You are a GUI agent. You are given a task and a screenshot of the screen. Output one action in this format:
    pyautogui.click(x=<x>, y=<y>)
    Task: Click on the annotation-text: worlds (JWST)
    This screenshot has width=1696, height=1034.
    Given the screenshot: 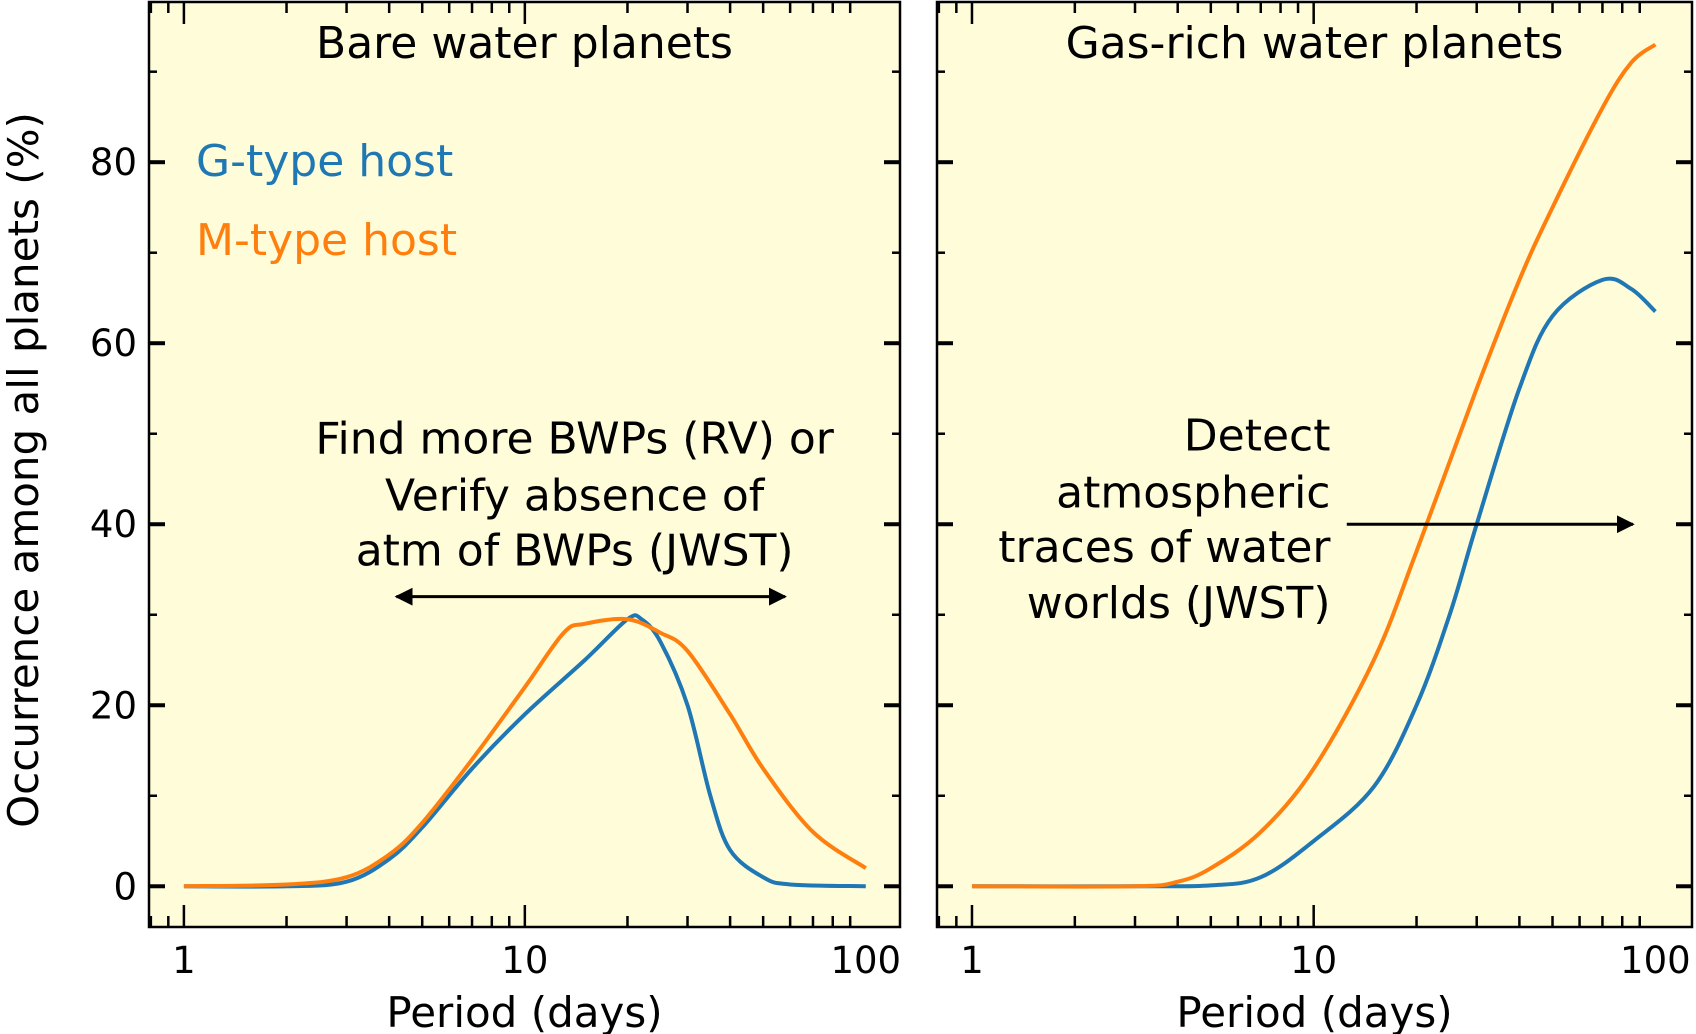 What is the action you would take?
    pyautogui.click(x=1179, y=603)
    